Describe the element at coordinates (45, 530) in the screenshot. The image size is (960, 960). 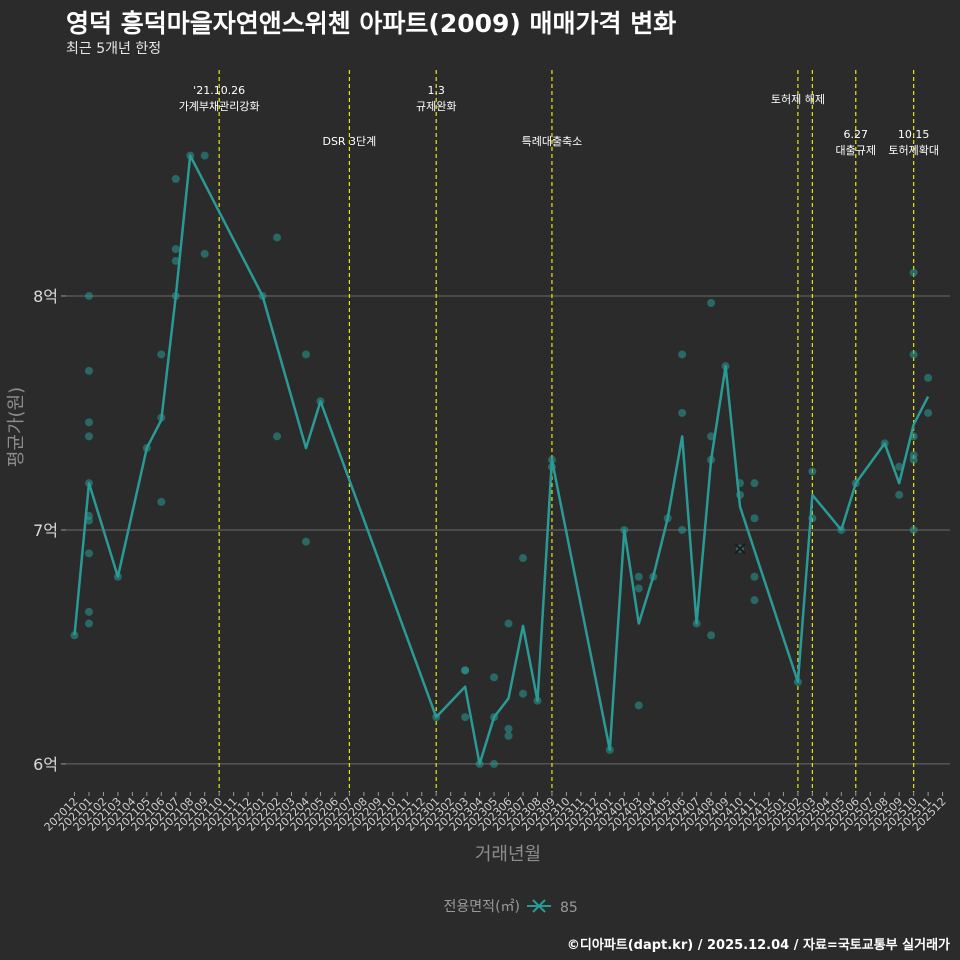
I see `y-tick-label: 7억` at that location.